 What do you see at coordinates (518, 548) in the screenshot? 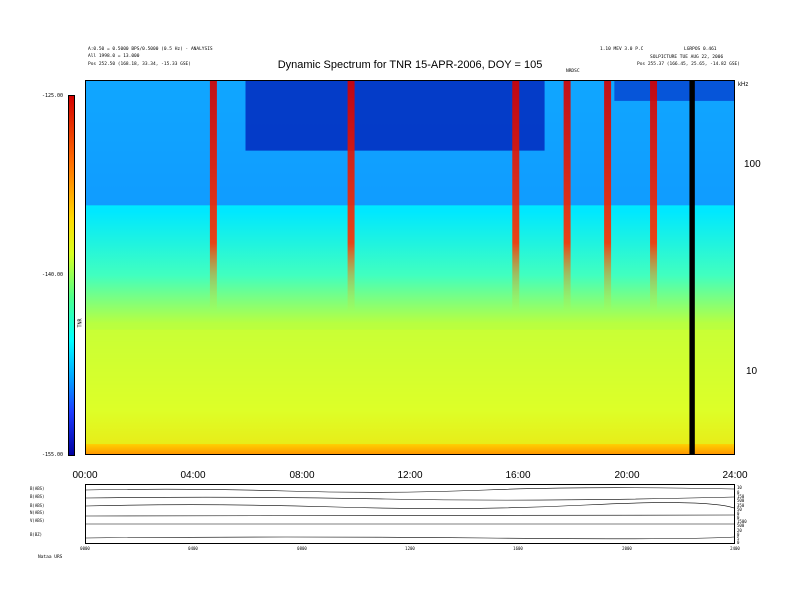
I see `ts-x-tick-1600: 1600` at bounding box center [518, 548].